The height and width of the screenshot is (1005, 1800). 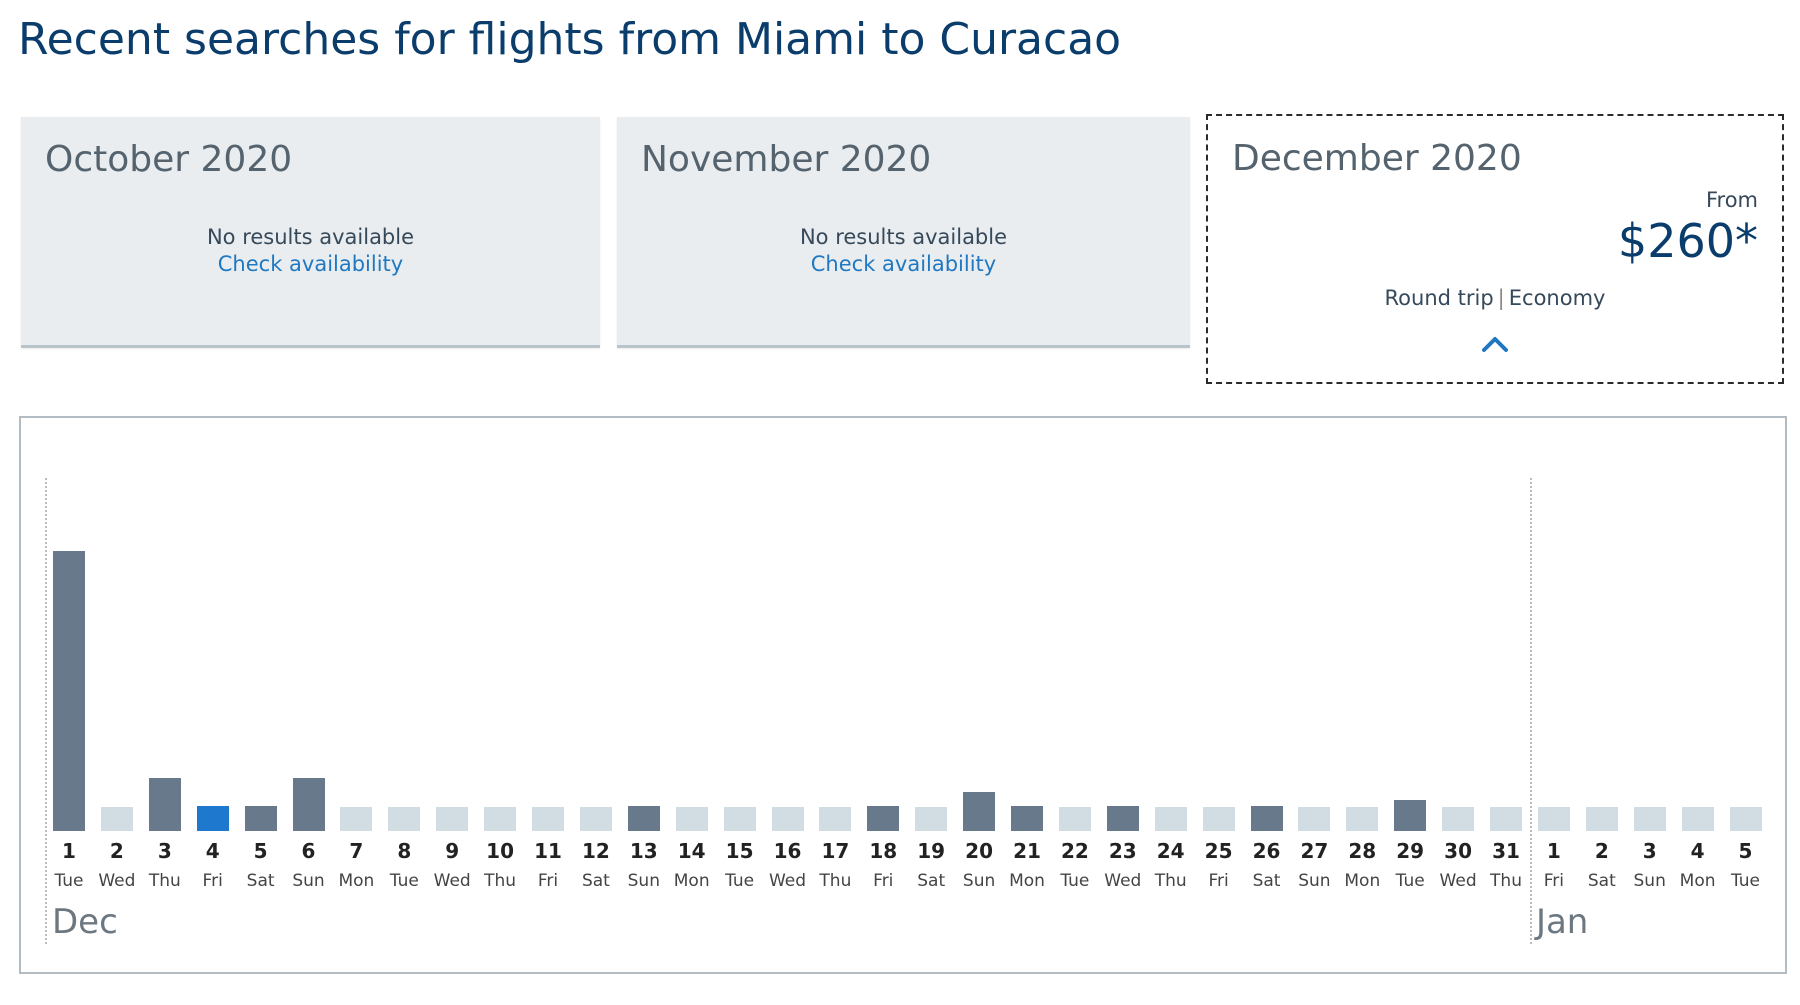 I want to click on trip-info: Round trip | Economy, so click(x=1495, y=298).